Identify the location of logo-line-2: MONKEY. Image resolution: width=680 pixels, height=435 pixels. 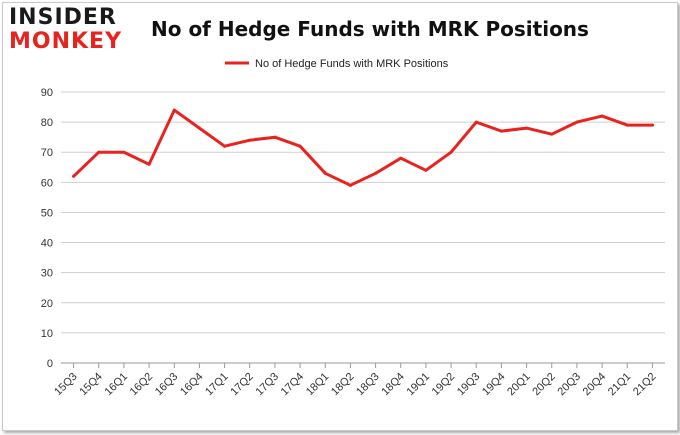
(66, 41).